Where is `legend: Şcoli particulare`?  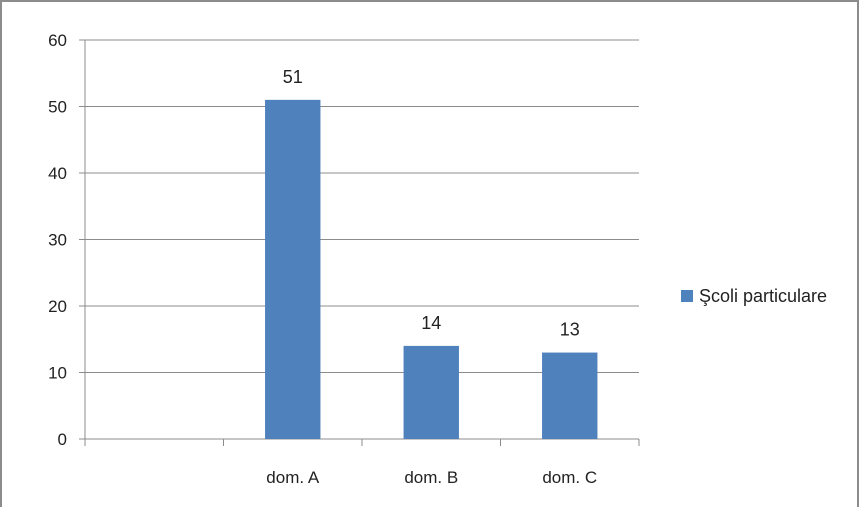 legend: Şcoli particulare is located at coordinates (754, 296).